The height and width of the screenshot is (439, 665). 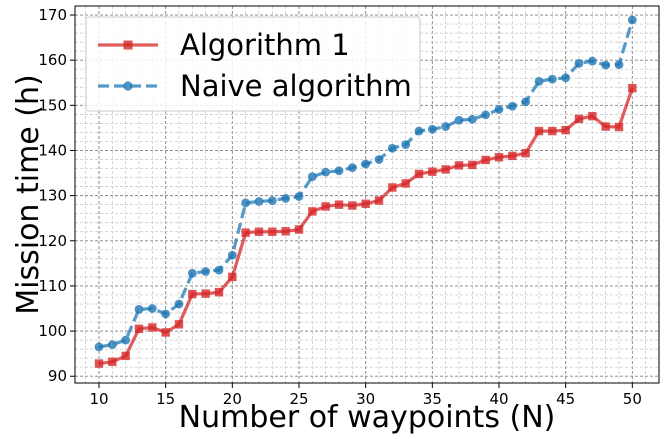 I want to click on y-tick-label: 140, so click(x=52, y=150).